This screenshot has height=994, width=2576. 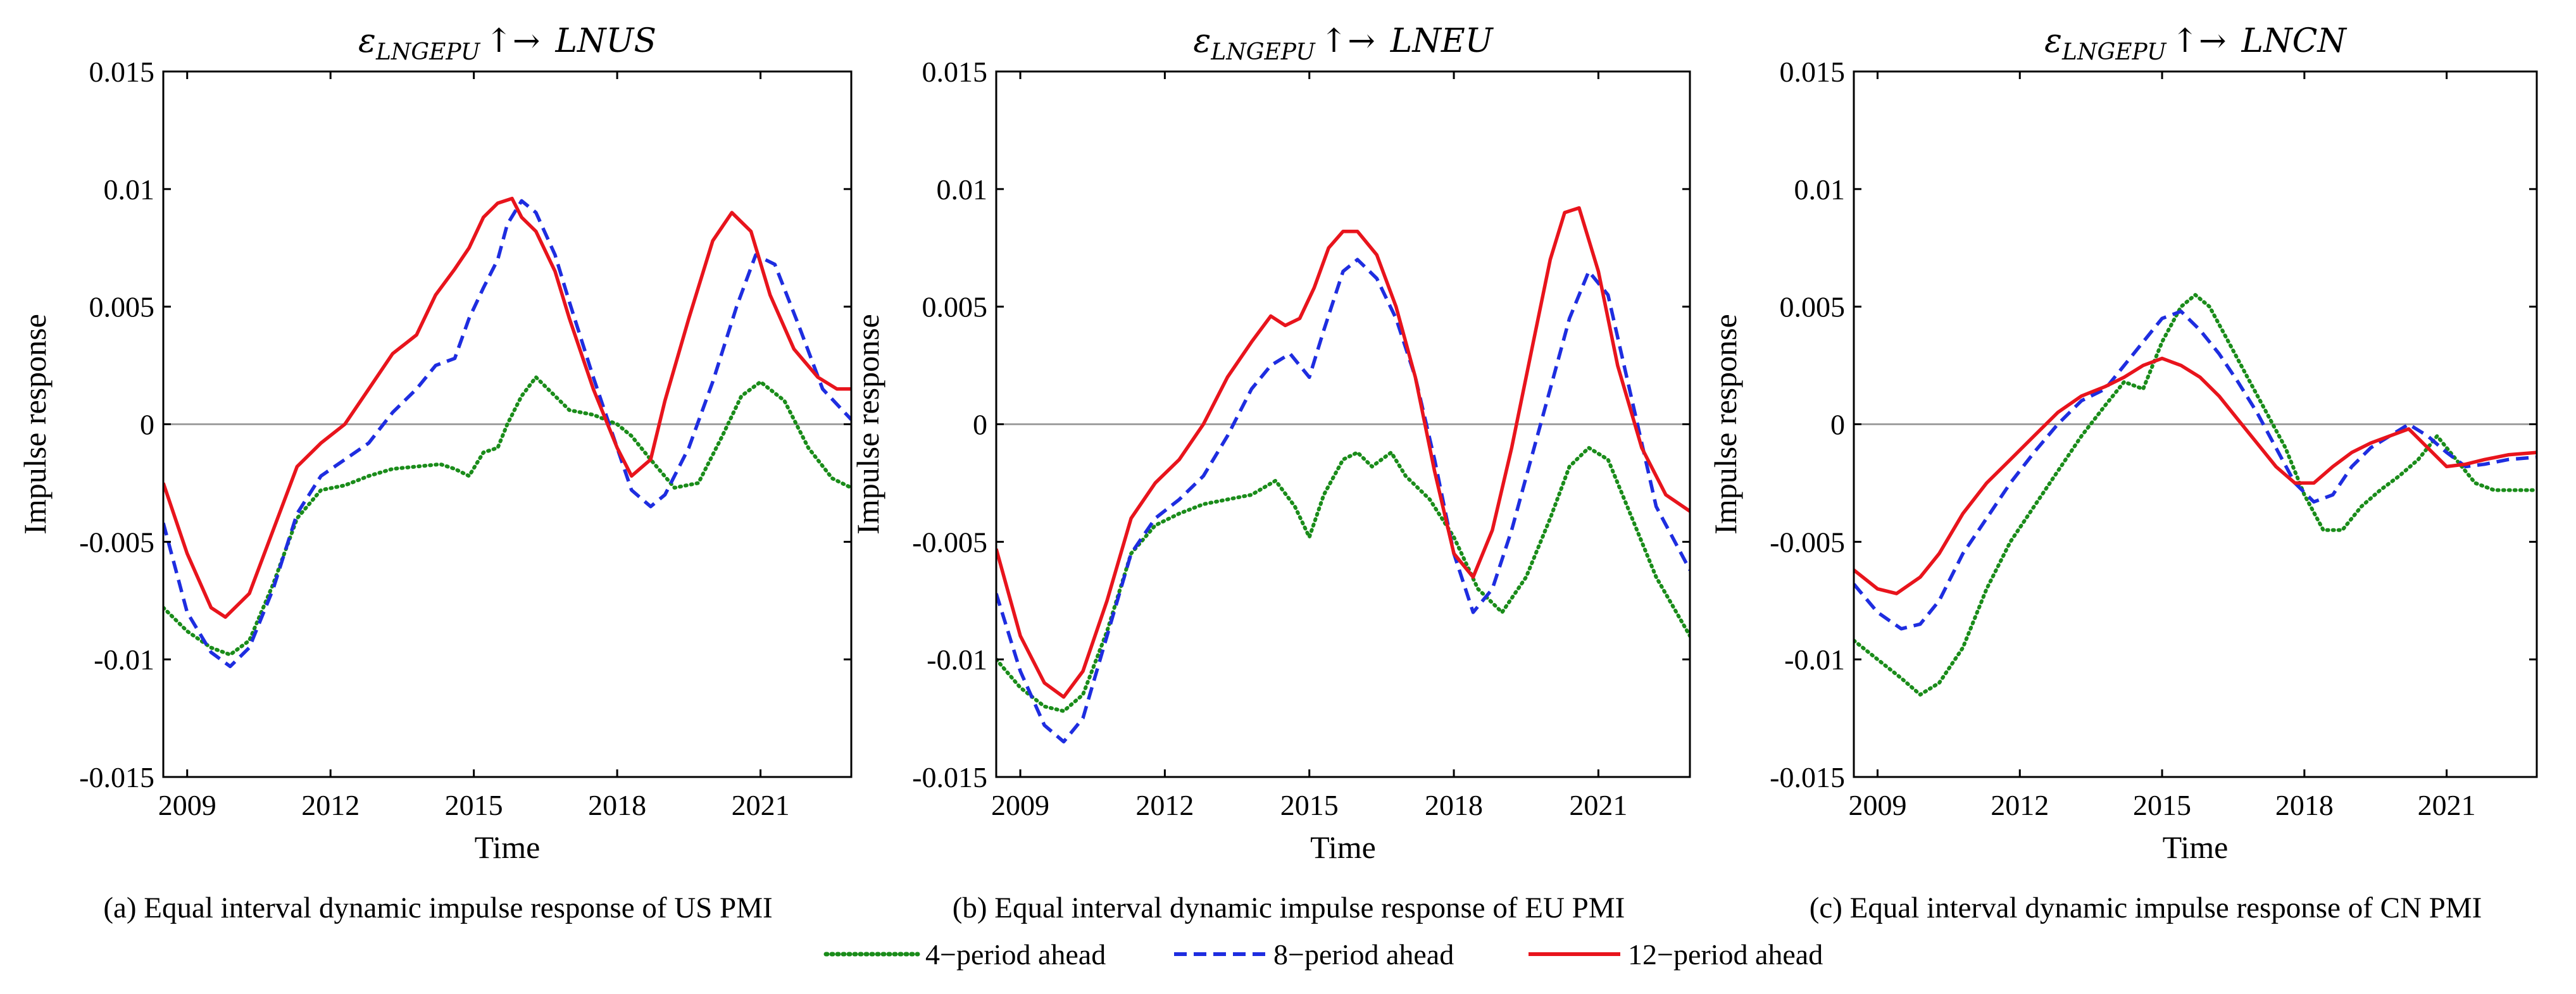 I want to click on panel-a-xtick-label: 2015, so click(x=474, y=805).